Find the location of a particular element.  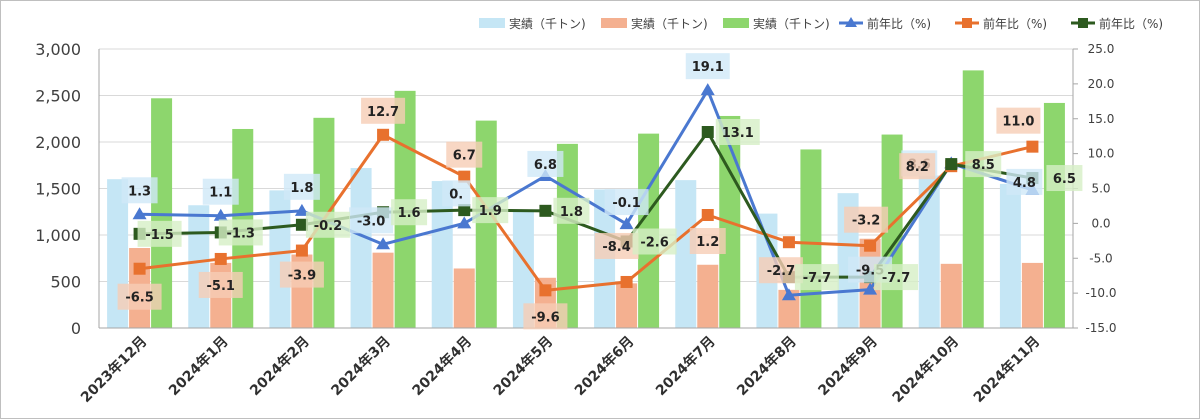

data-label: -8.4 is located at coordinates (616, 247).